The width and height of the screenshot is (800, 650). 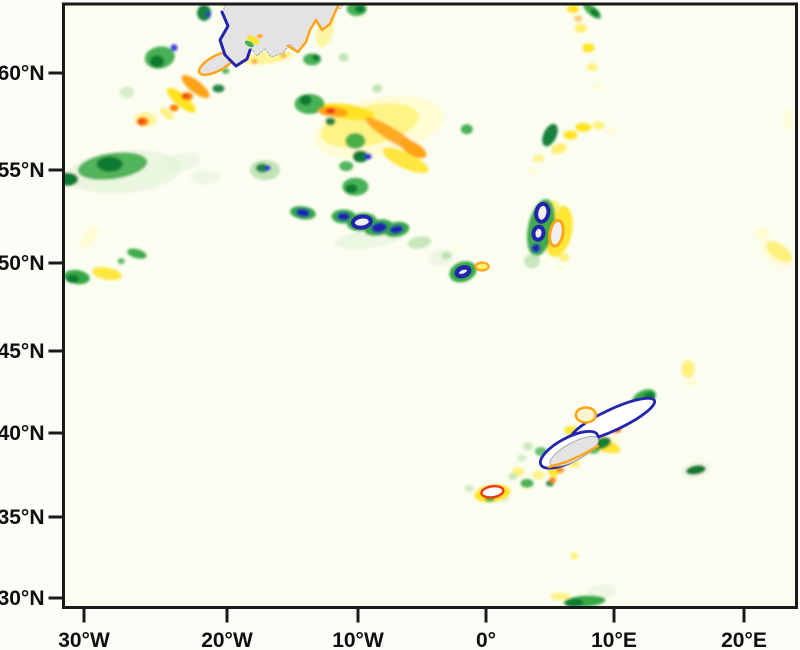 I want to click on y-tick-label: 60°N, so click(x=22, y=73).